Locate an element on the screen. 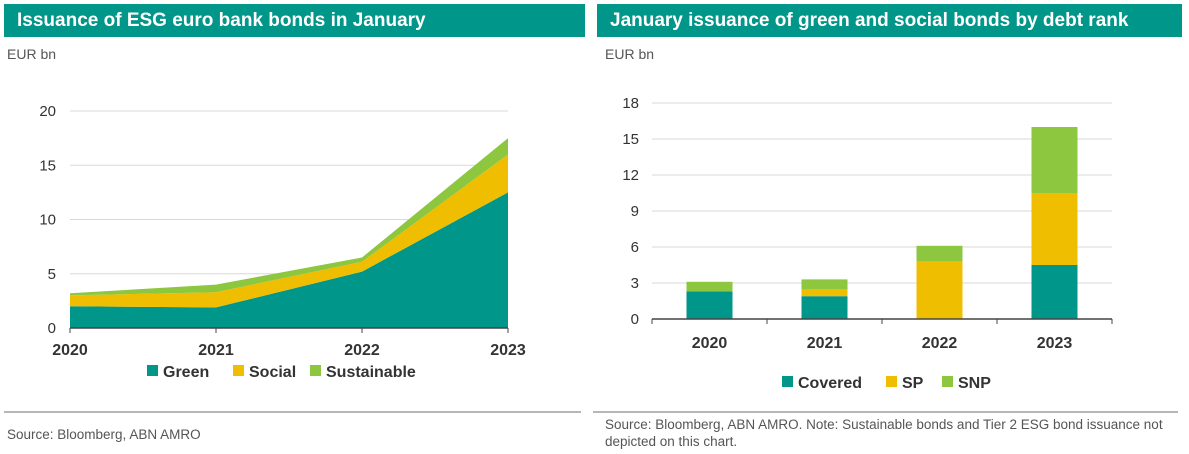 The height and width of the screenshot is (454, 1189). legend-swatch-social is located at coordinates (238, 370).